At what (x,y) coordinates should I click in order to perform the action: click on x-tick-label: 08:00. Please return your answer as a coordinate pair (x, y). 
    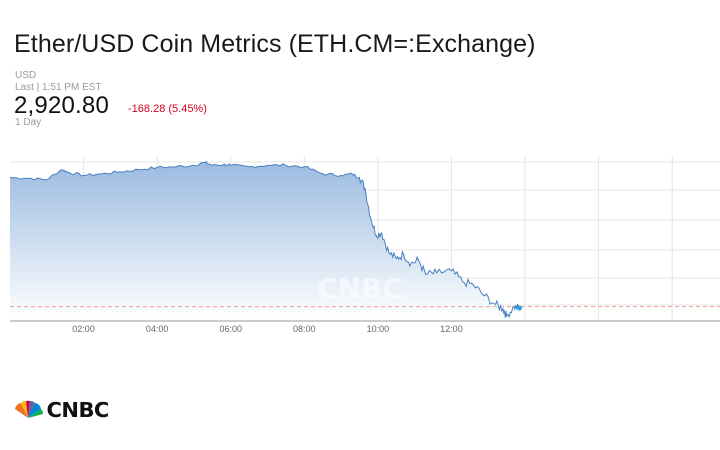
    Looking at the image, I should click on (304, 329).